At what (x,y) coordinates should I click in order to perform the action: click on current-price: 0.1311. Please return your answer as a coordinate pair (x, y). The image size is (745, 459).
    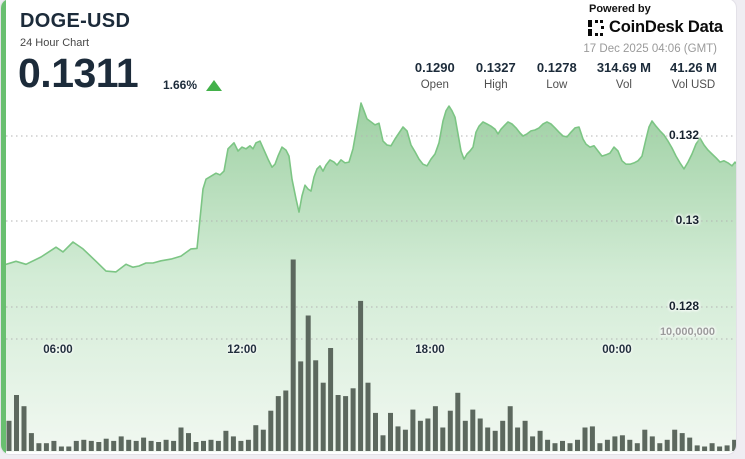
    Looking at the image, I should click on (78, 73).